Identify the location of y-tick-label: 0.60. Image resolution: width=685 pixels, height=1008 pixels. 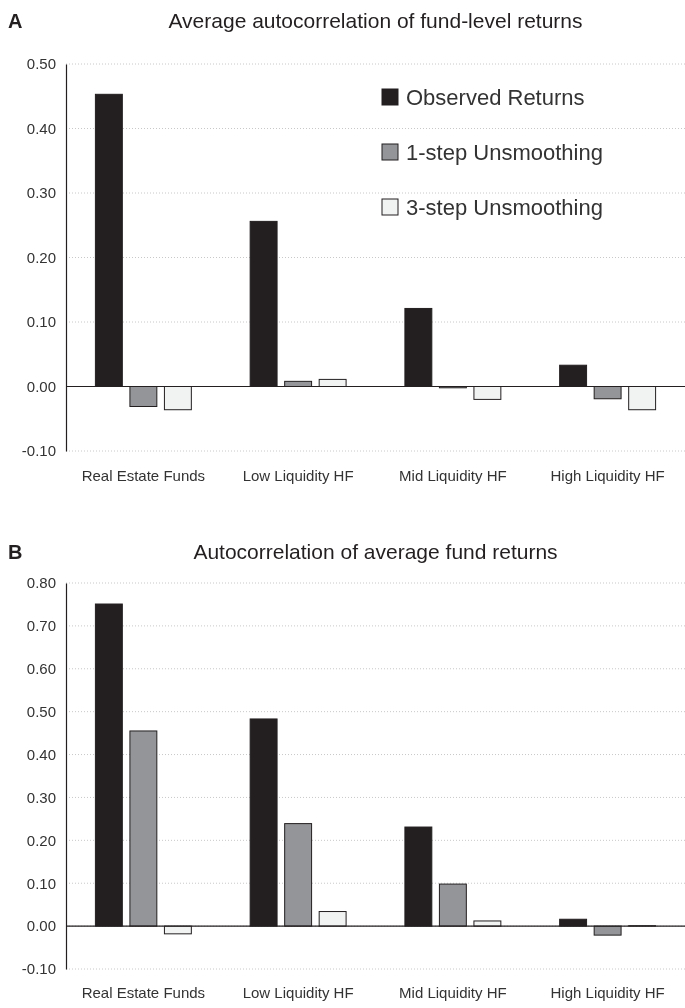
(41, 669).